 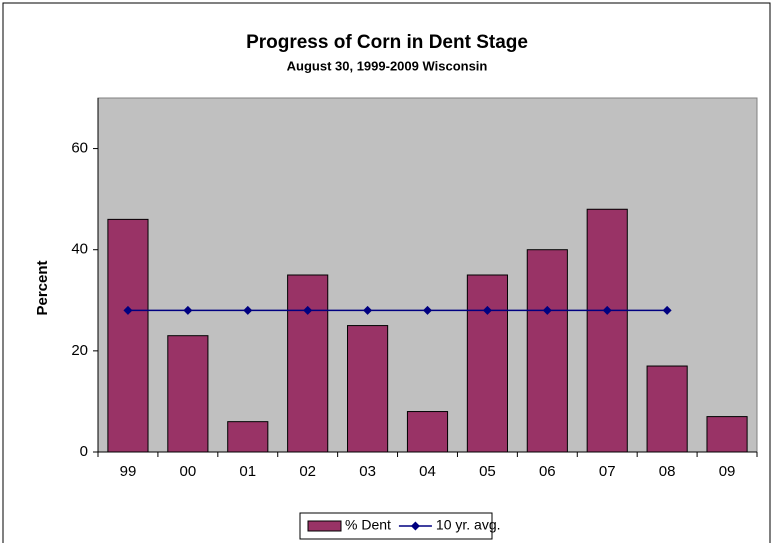 What do you see at coordinates (307, 471) in the screenshot?
I see `x-tick-label: 02` at bounding box center [307, 471].